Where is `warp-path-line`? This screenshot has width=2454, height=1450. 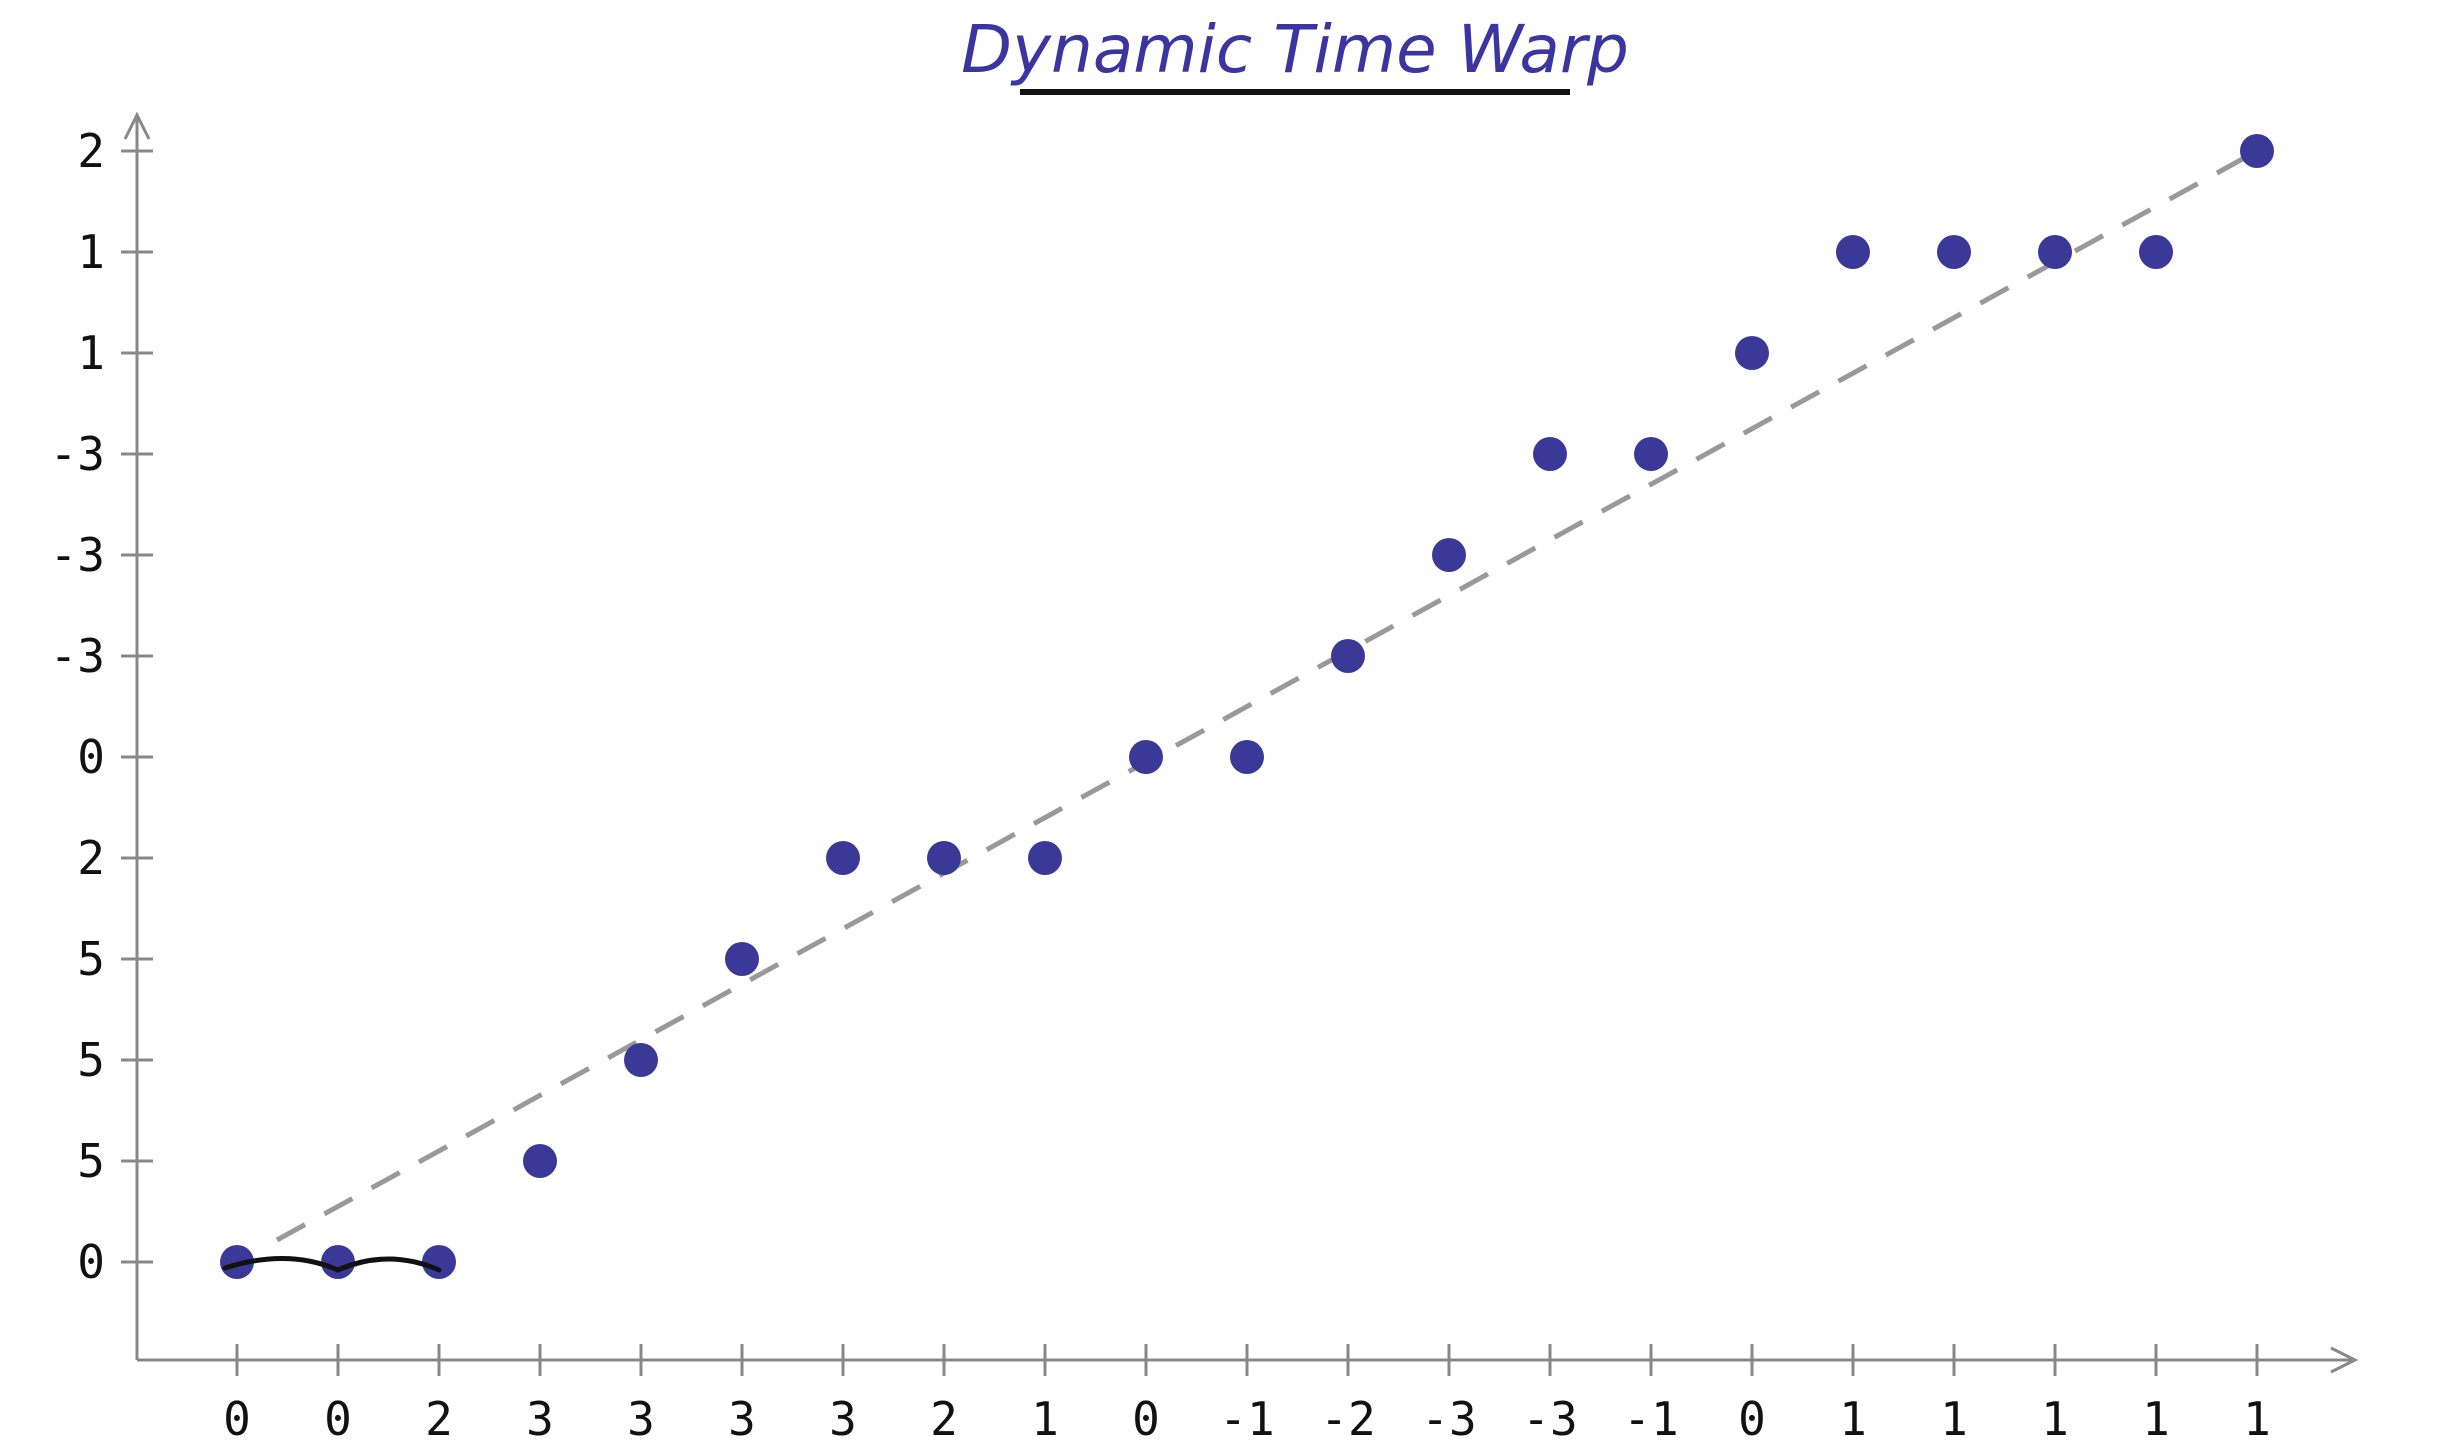
warp-path-line is located at coordinates (332, 1264).